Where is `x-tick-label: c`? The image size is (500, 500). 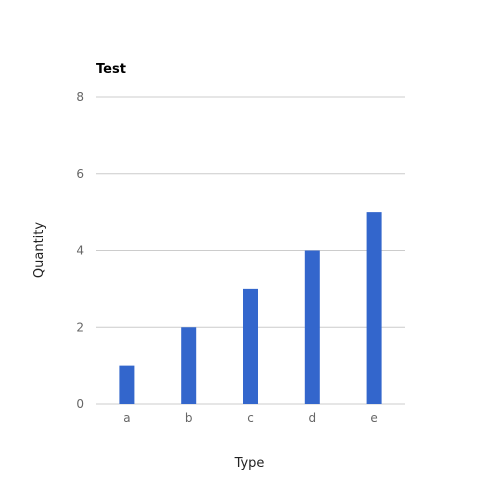 x-tick-label: c is located at coordinates (250, 418).